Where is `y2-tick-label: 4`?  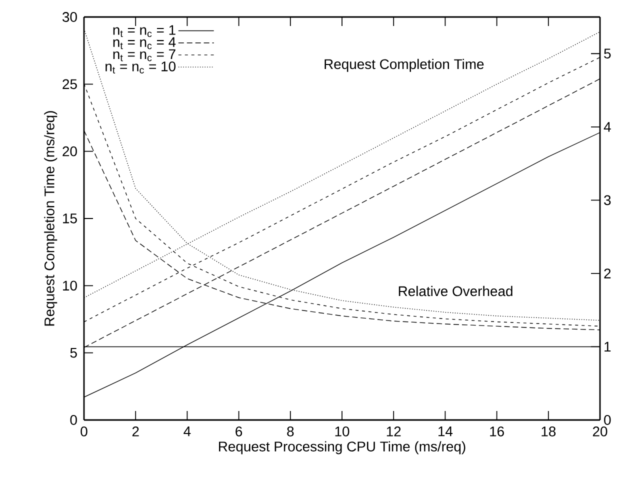
y2-tick-label: 4 is located at coordinates (607, 127).